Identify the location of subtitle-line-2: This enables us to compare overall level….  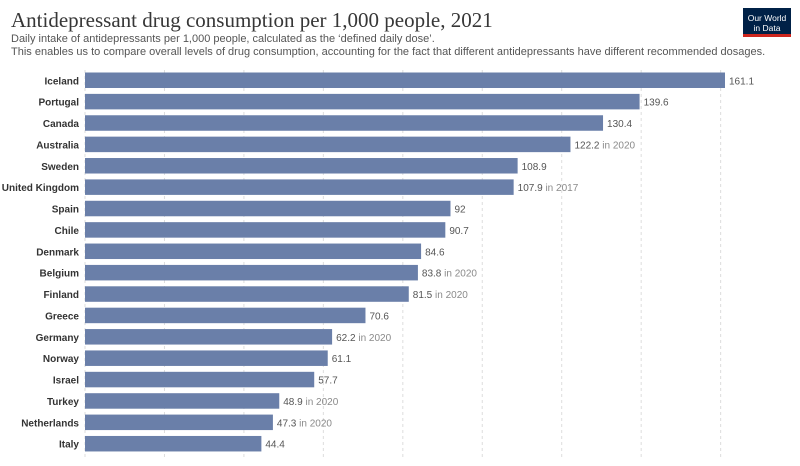
(388, 52).